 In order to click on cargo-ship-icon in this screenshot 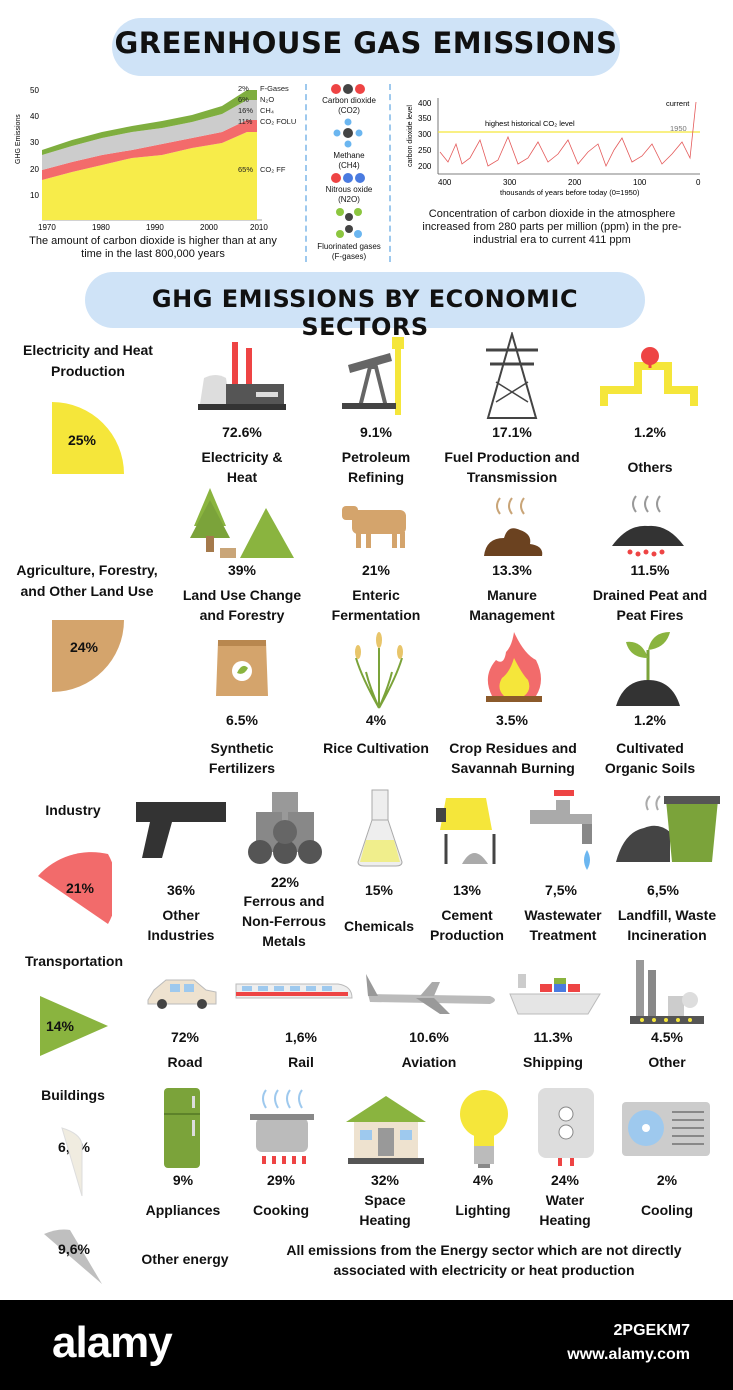, I will do `click(555, 994)`.